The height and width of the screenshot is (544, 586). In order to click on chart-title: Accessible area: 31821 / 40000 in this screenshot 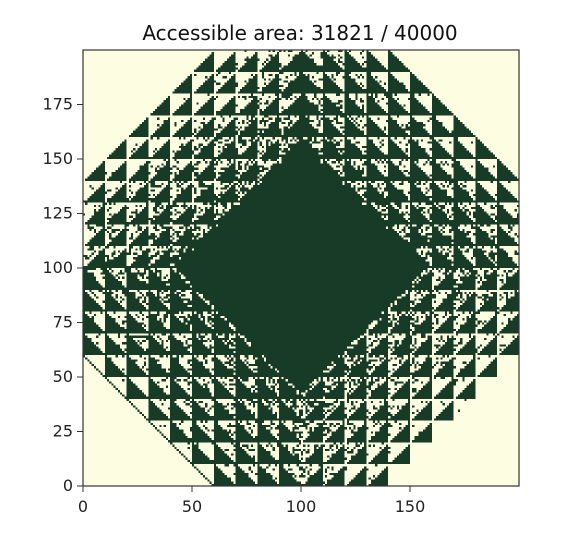, I will do `click(299, 33)`.